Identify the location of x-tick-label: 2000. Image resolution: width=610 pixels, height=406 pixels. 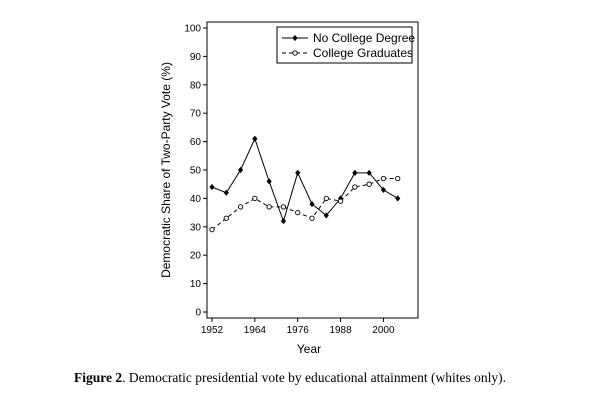
(383, 330).